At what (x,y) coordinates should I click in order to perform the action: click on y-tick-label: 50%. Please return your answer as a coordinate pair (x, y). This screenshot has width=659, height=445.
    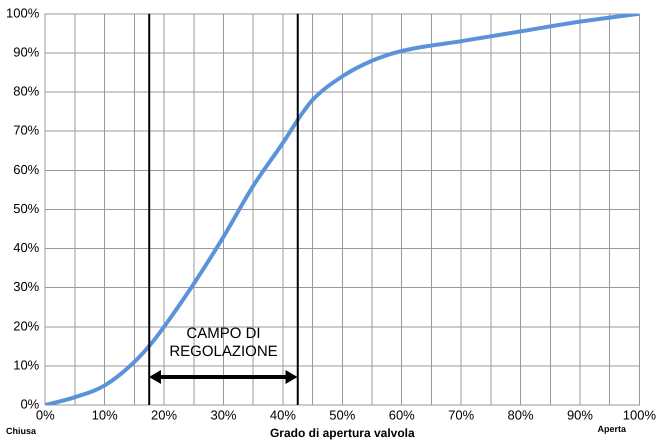
    Looking at the image, I should click on (26, 208).